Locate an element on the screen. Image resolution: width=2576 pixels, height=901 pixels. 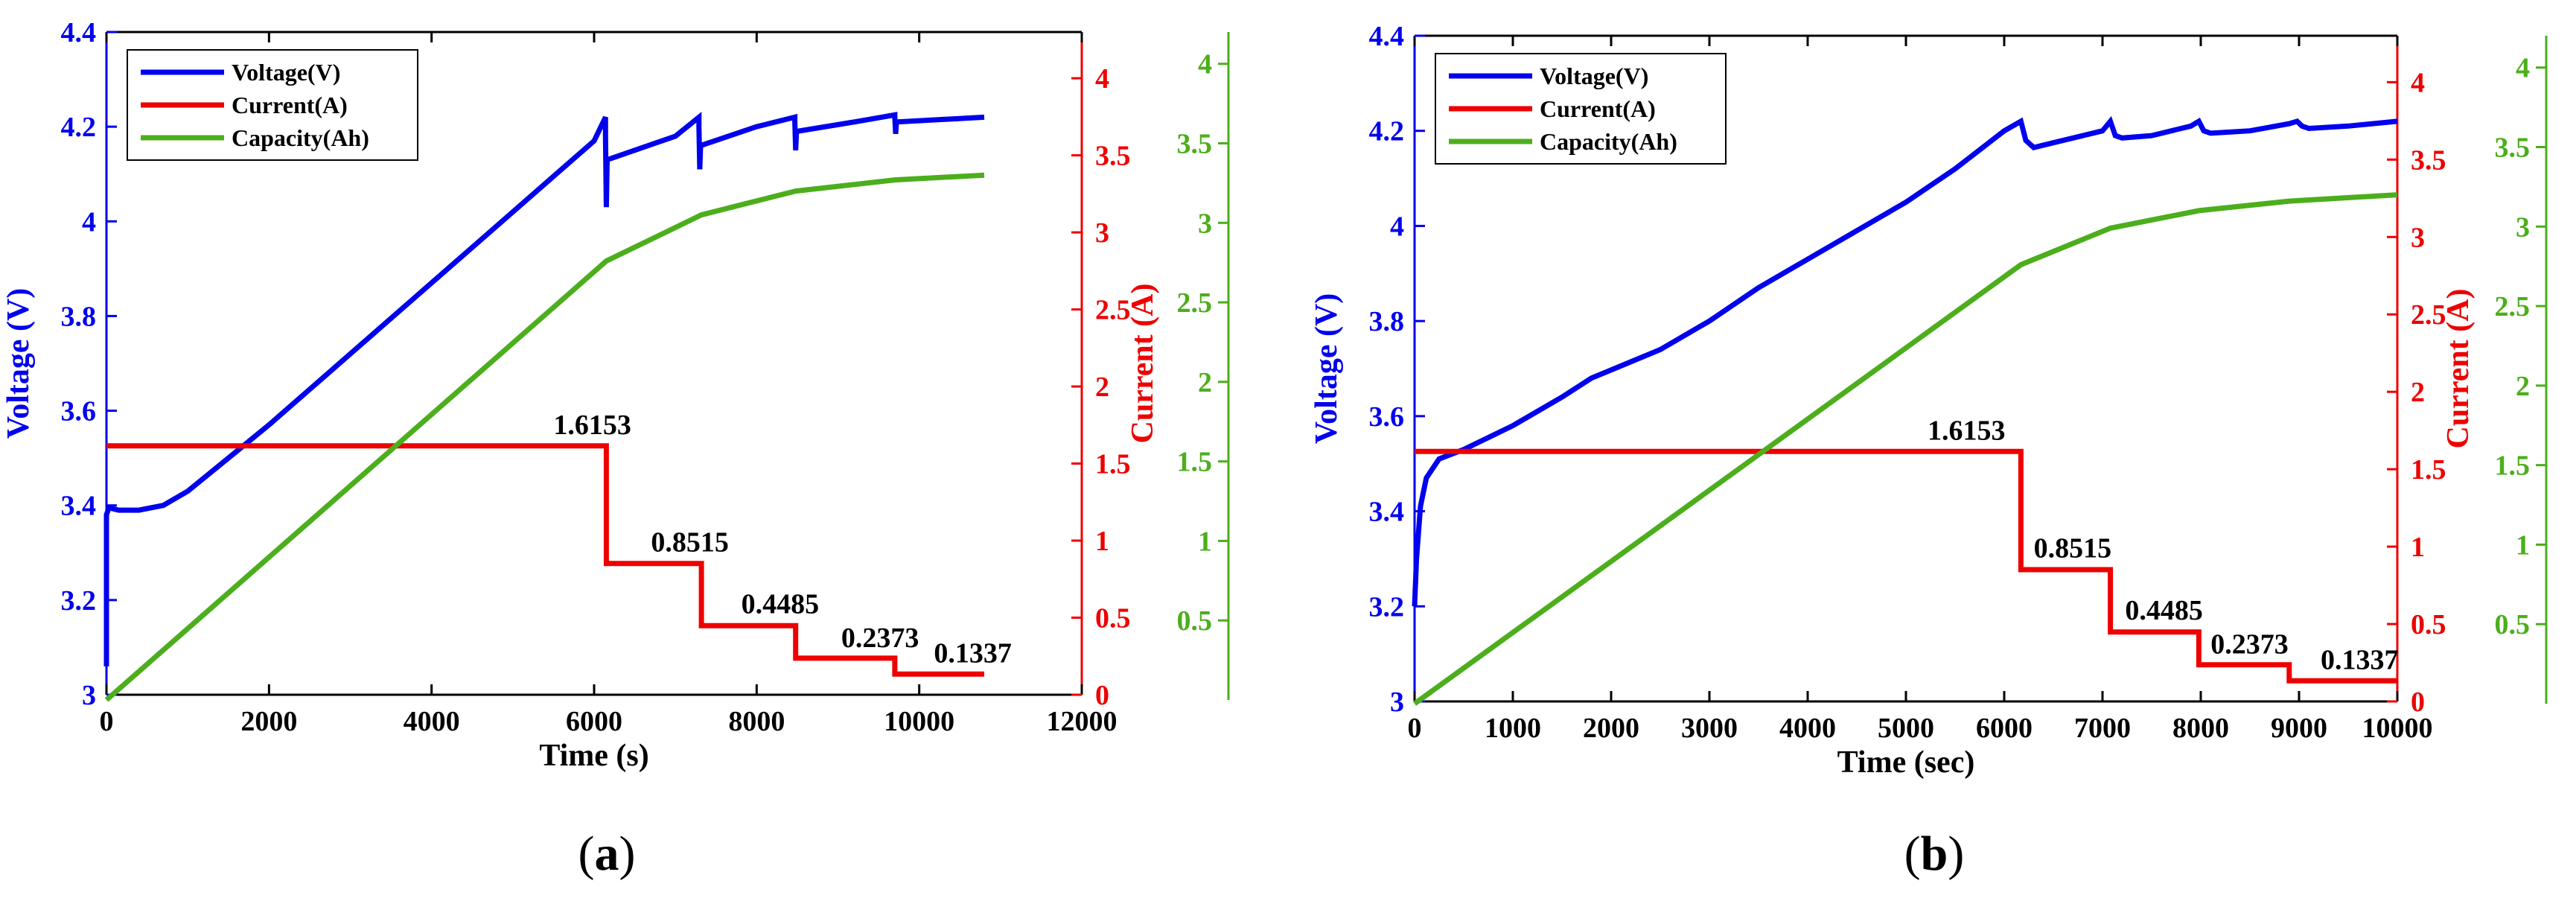
panel-a-current-tick-label: 3.5 is located at coordinates (1113, 156).